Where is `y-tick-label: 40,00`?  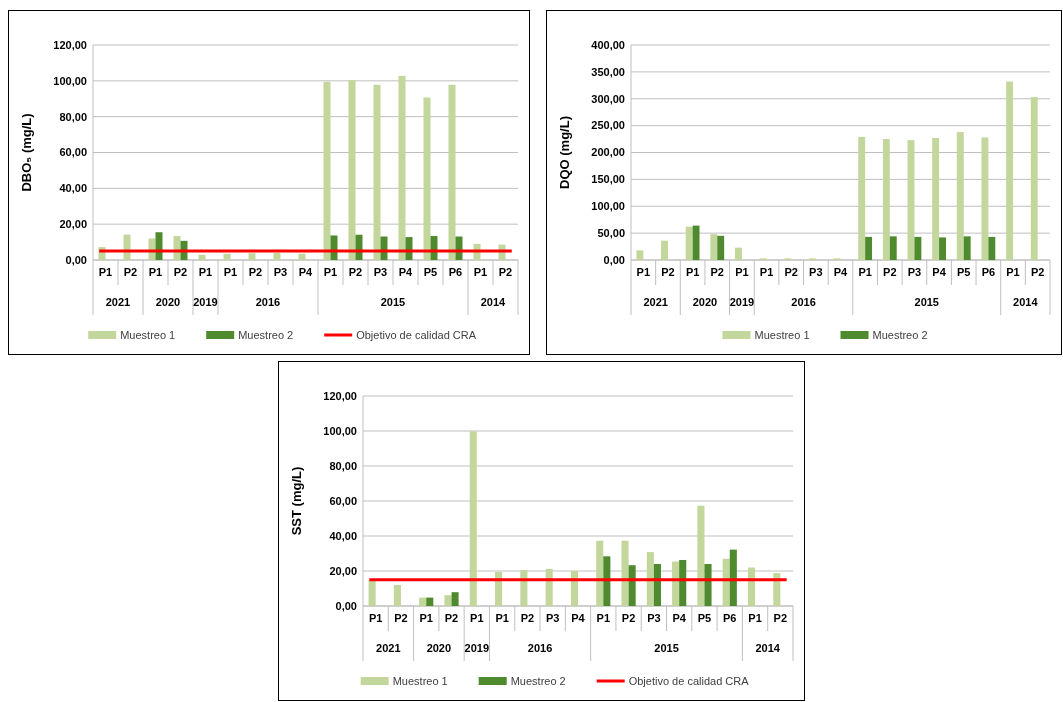 y-tick-label: 40,00 is located at coordinates (73, 188).